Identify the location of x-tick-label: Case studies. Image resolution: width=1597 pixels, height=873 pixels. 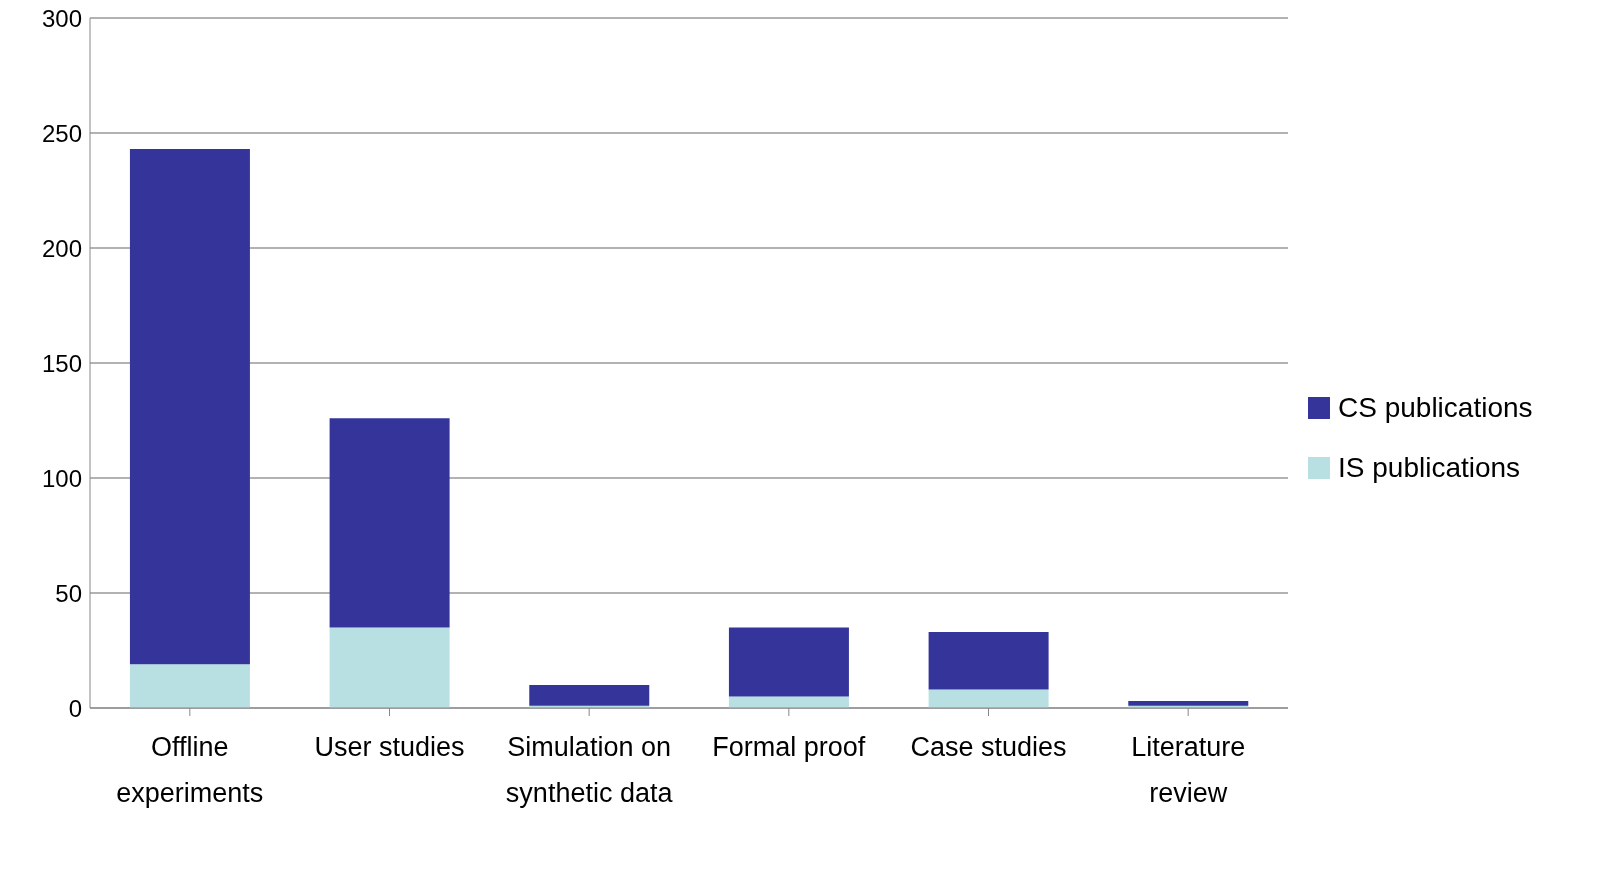
(988, 747).